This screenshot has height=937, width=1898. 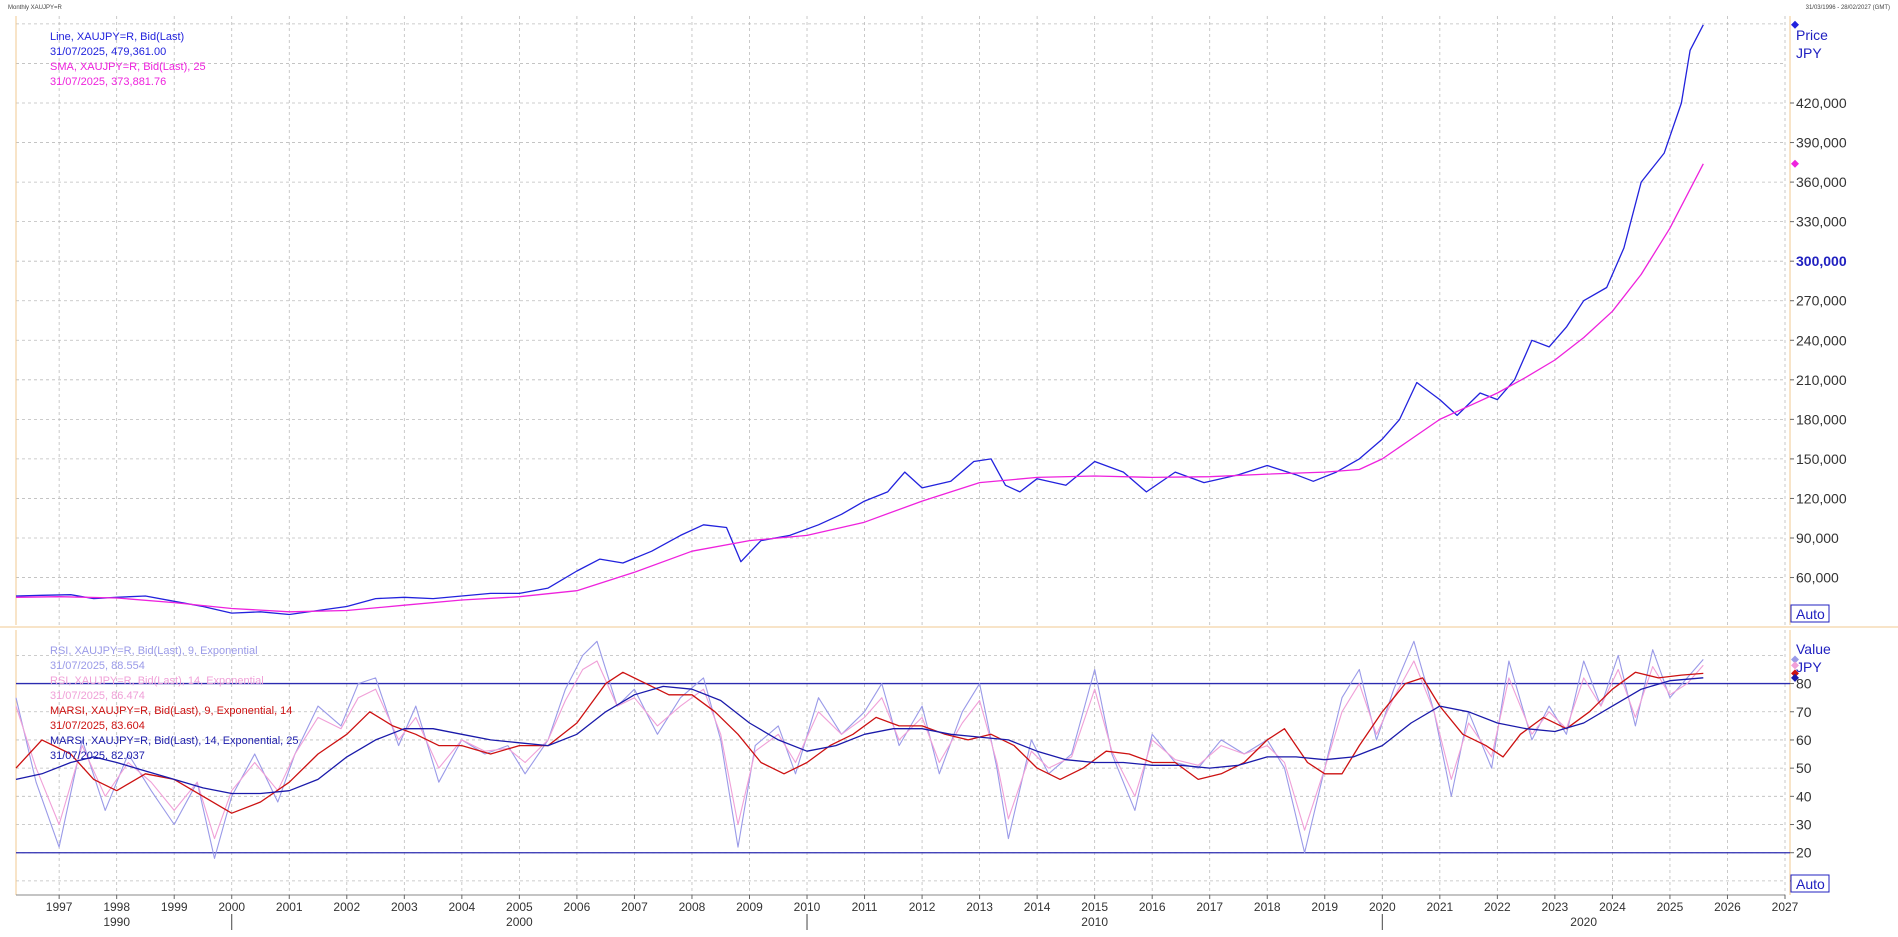 I want to click on x-tick-label-2017: 2017, so click(x=1209, y=907).